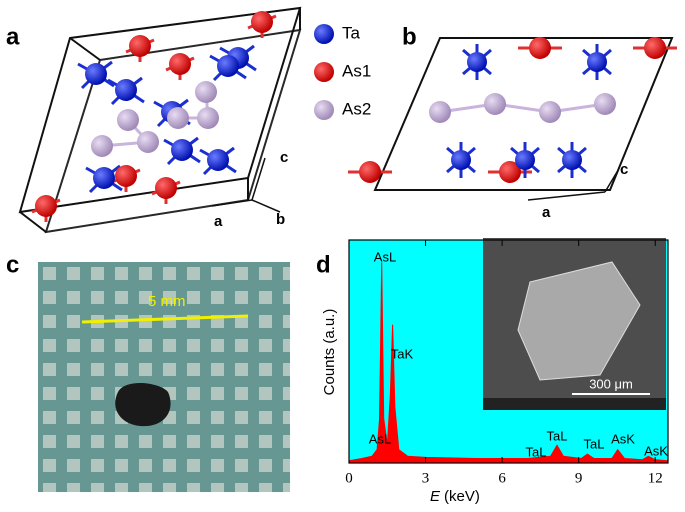 The height and width of the screenshot is (512, 685). Describe the element at coordinates (523, 114) in the screenshot. I see `unit-cell-b` at that location.